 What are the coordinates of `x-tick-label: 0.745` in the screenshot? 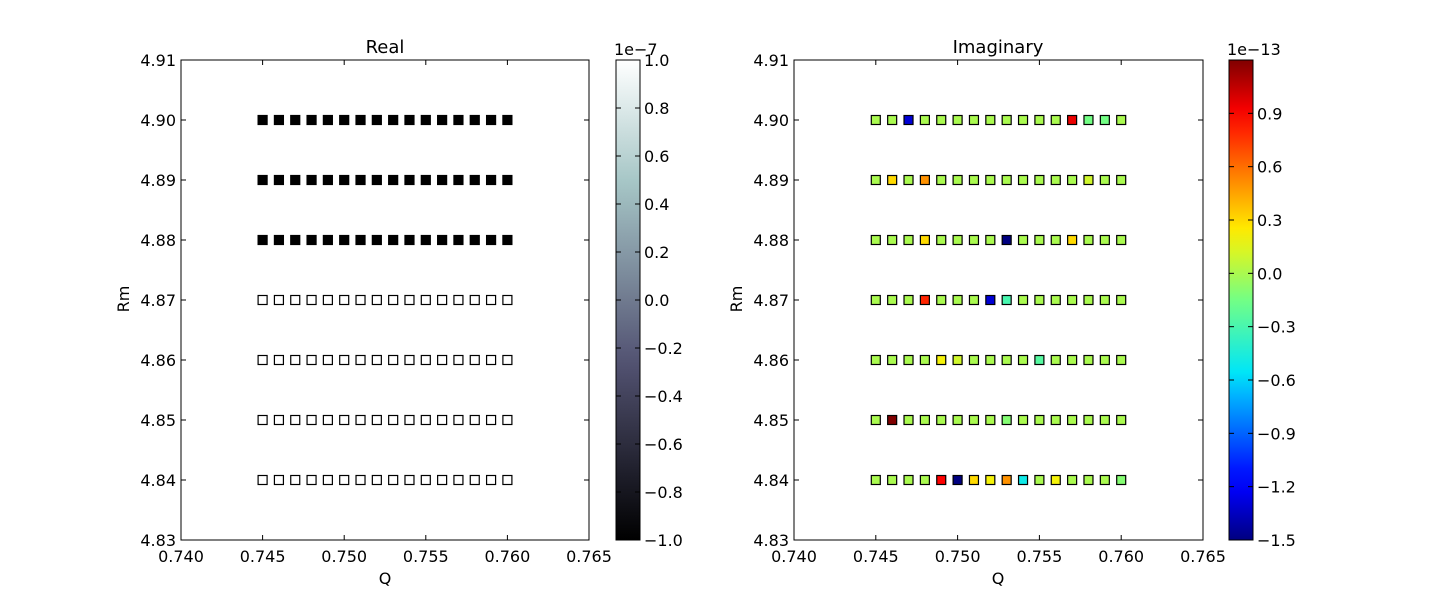 It's located at (263, 556).